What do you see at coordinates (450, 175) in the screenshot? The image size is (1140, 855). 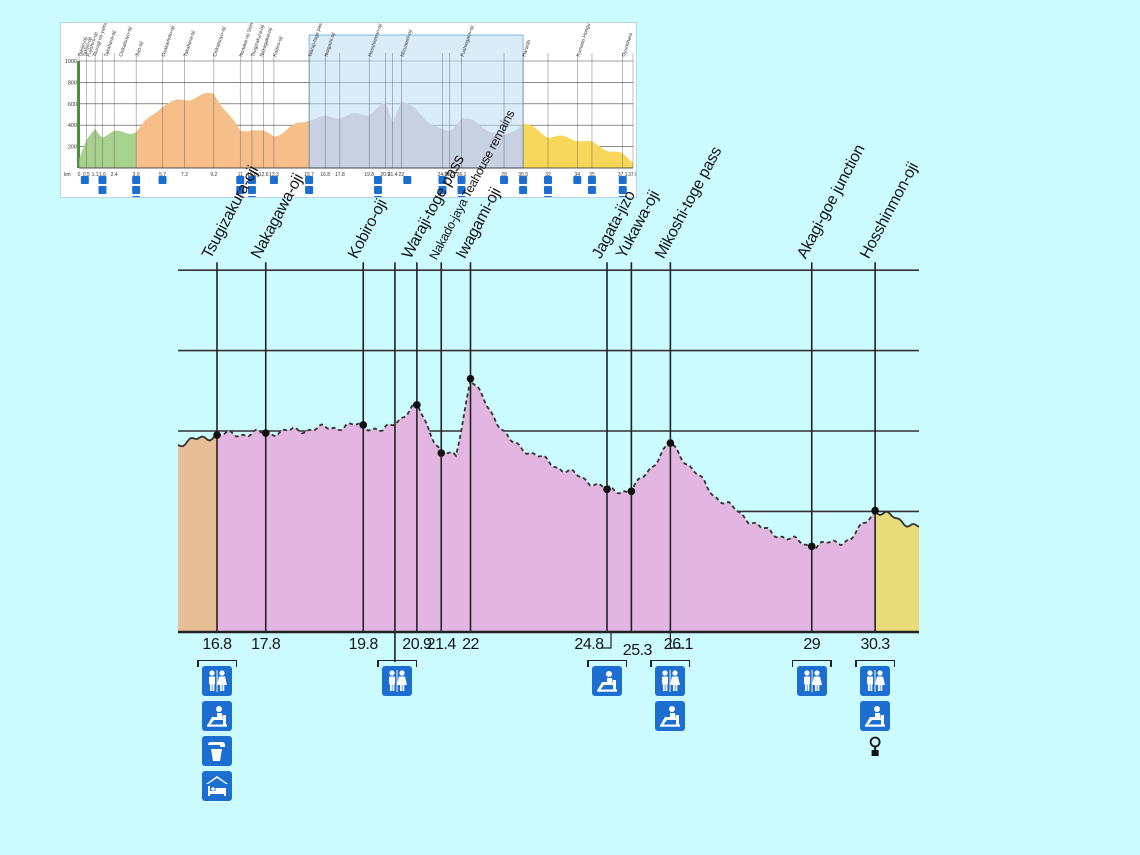 I see `overview-km-tick-label: 25.3` at bounding box center [450, 175].